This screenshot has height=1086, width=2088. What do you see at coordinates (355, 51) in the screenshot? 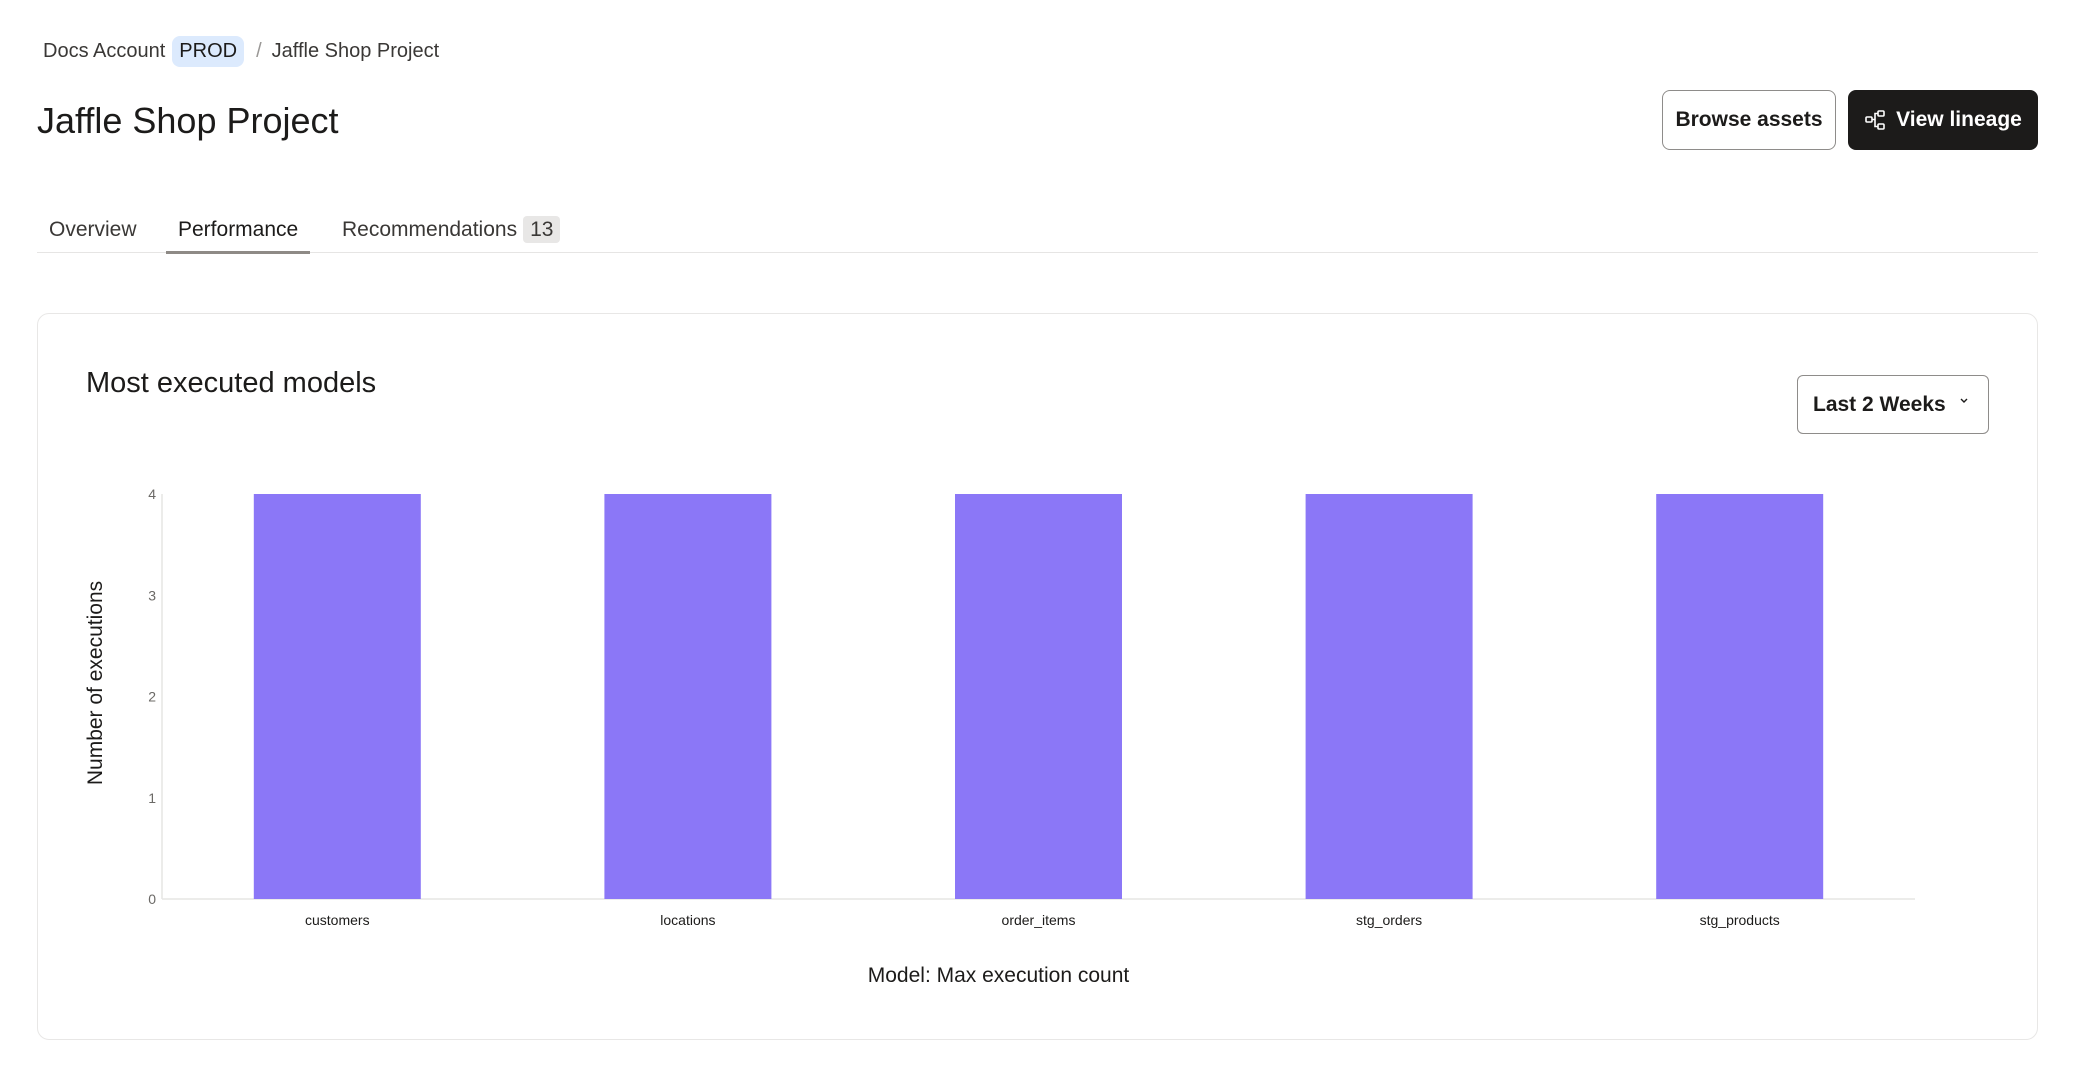
I see `breadcrumb-project: Jaffle Shop Project` at bounding box center [355, 51].